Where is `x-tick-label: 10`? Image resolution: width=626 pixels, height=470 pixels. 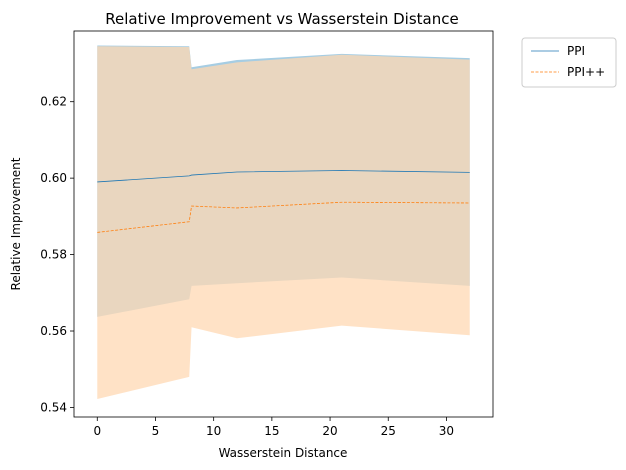
x-tick-label: 10 is located at coordinates (213, 431).